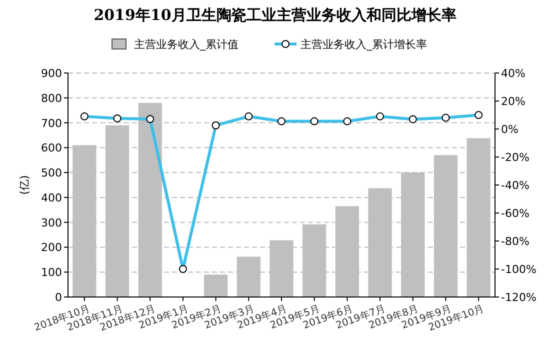  I want to click on y-tick-label: 100, so click(51, 273).